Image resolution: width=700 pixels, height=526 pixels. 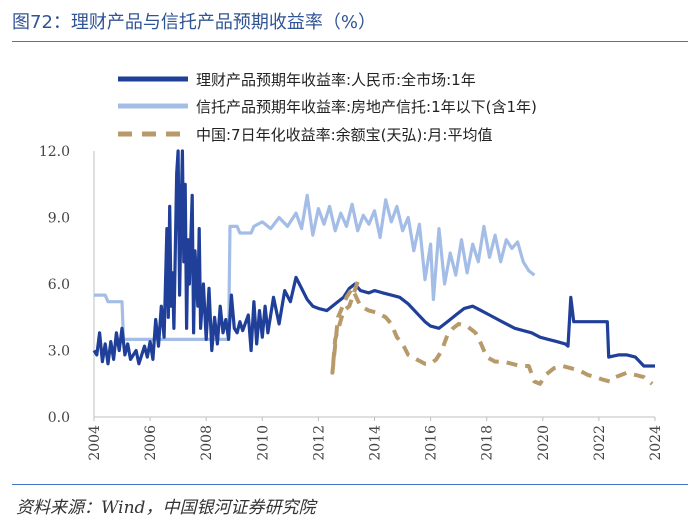 What do you see at coordinates (59, 352) in the screenshot?
I see `y-tick-label: 3.0` at bounding box center [59, 352].